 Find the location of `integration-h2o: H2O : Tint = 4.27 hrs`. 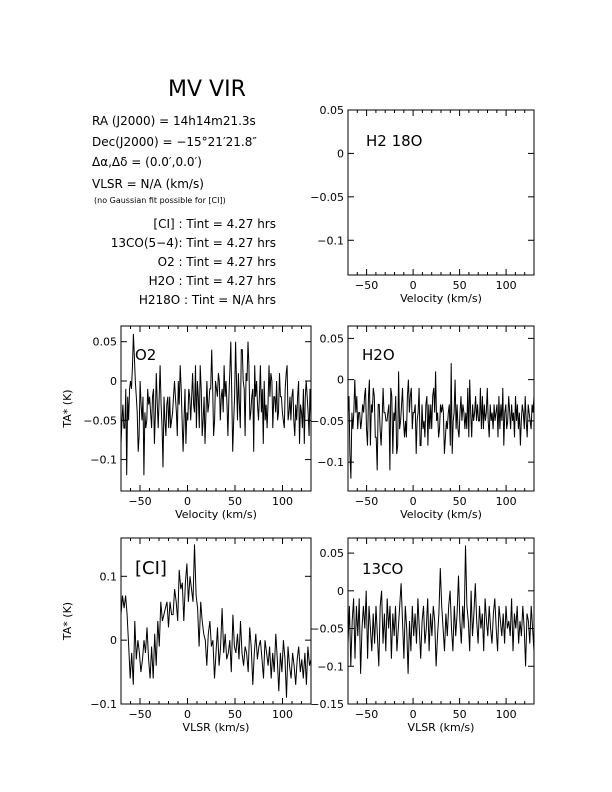

integration-h2o: H2O : Tint = 4.27 hrs is located at coordinates (212, 281).